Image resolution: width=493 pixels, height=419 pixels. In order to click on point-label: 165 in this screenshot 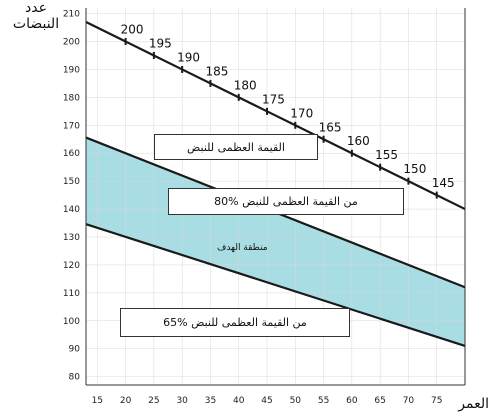, I will do `click(330, 127)`.